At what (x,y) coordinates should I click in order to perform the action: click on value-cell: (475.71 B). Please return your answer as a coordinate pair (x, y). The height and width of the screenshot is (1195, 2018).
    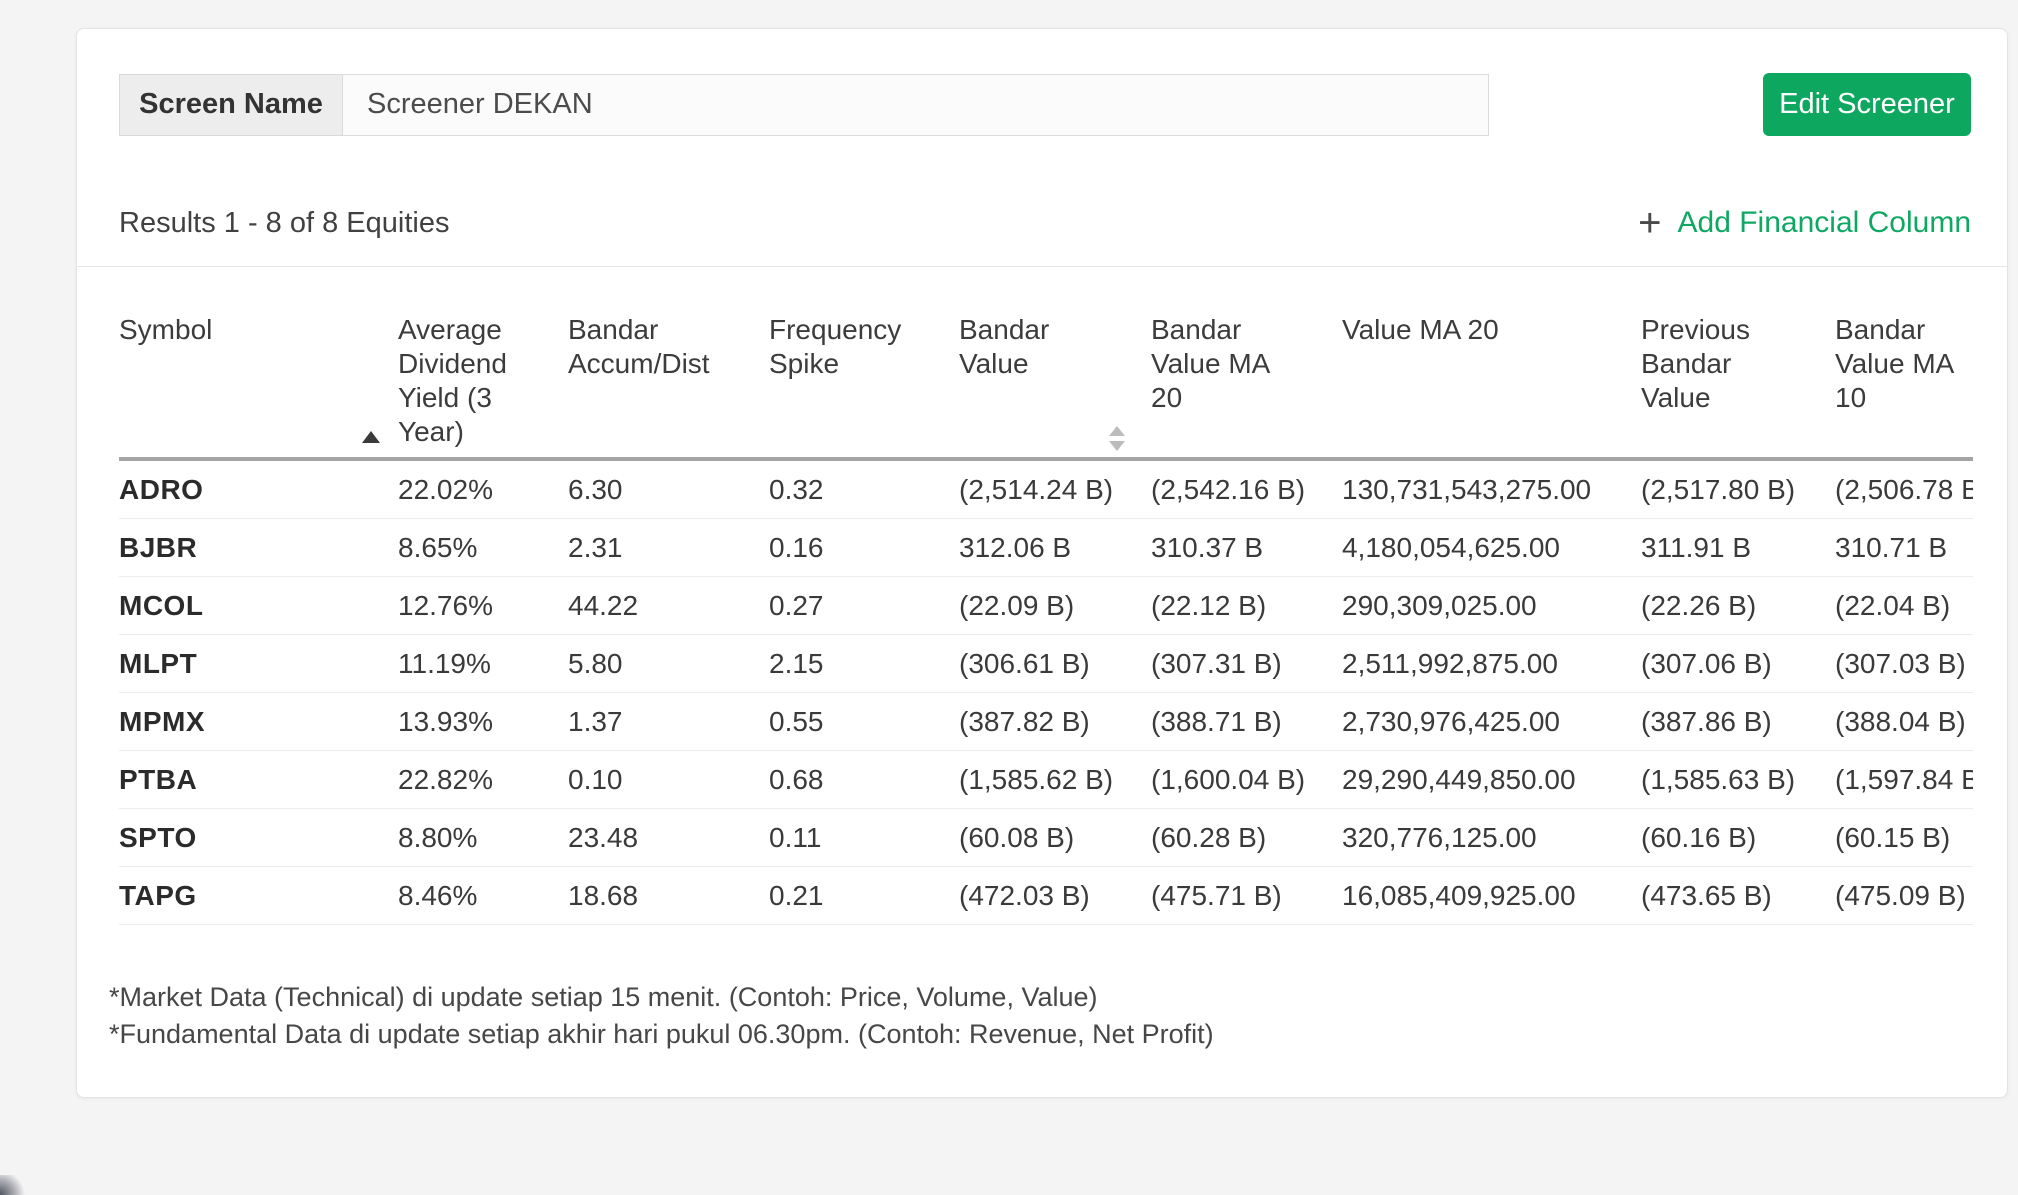
    Looking at the image, I should click on (1216, 895).